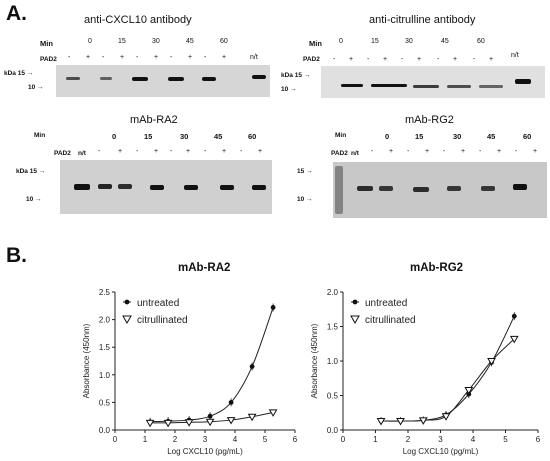 The image size is (550, 461). Describe the element at coordinates (204, 268) in the screenshot. I see `chart-title-ra2: mAb-RA2` at that location.